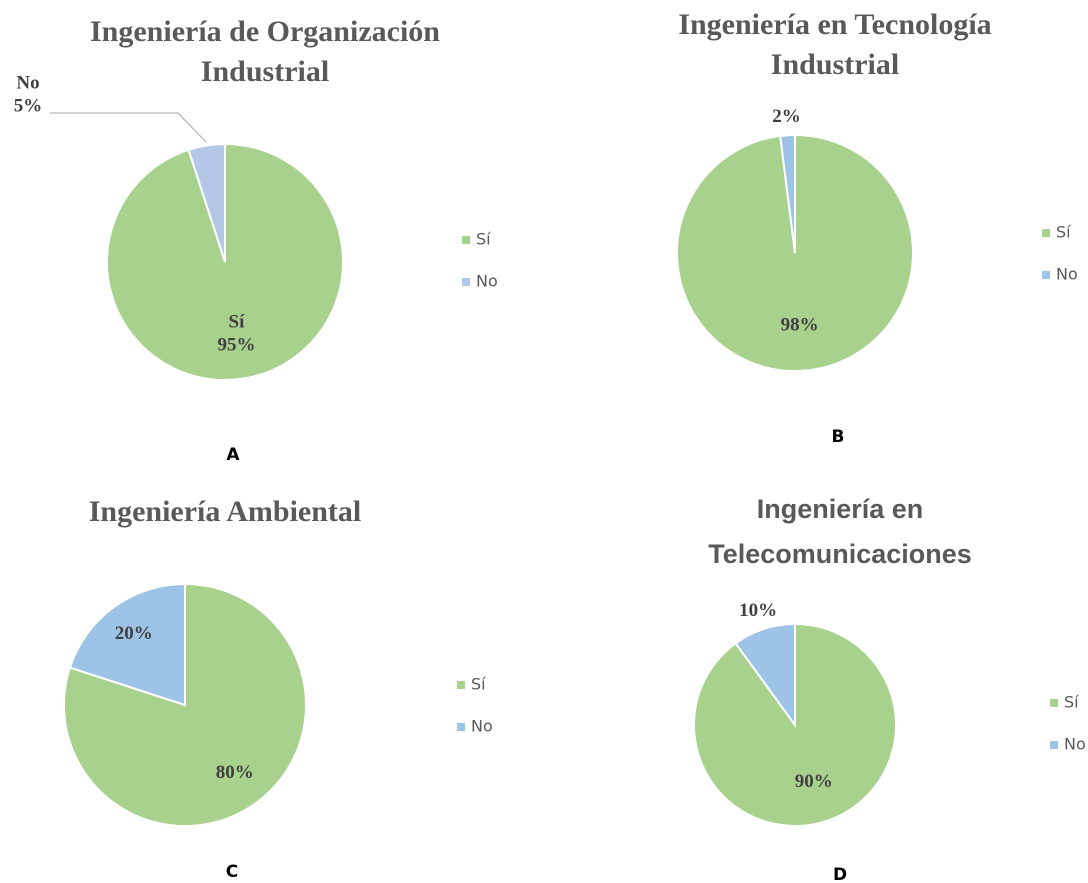 This screenshot has height=883, width=1088. I want to click on panel-caption: A, so click(233, 455).